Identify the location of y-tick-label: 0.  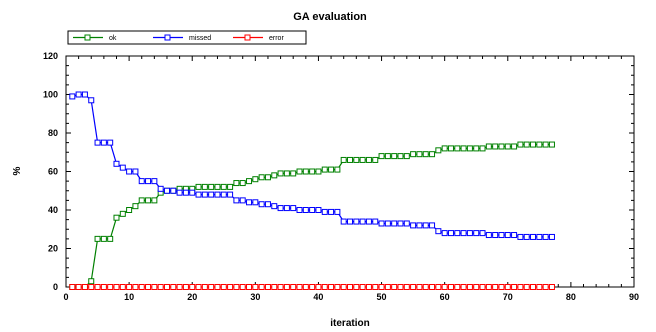
(55, 287).